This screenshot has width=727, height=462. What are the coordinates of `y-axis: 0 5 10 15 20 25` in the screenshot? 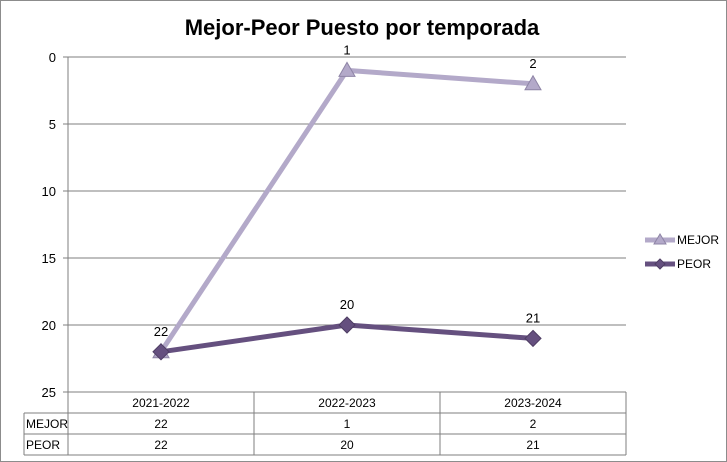 It's located at (55, 225).